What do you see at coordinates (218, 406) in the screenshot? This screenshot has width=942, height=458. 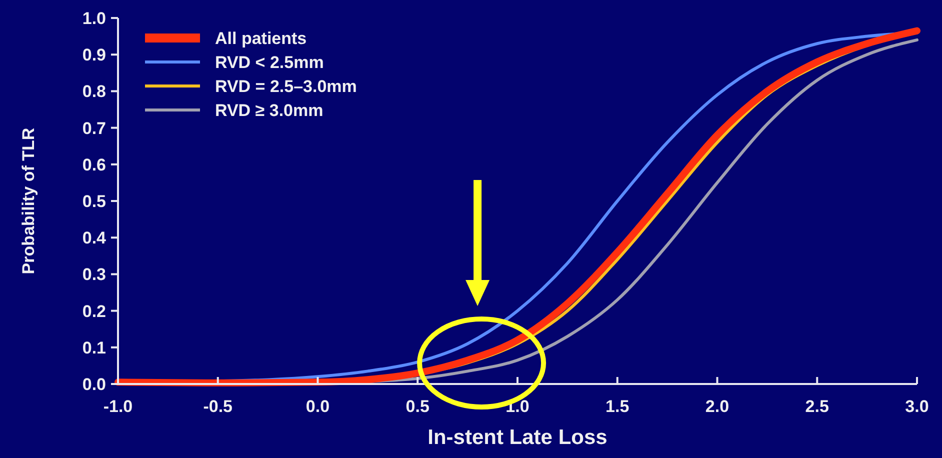 I see `x-tick-label: -0.5` at bounding box center [218, 406].